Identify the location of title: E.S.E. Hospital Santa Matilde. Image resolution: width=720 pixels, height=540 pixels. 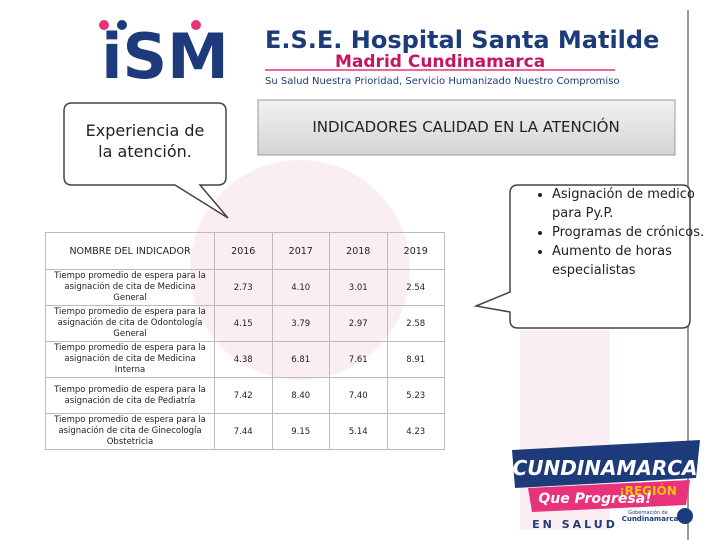
(462, 40).